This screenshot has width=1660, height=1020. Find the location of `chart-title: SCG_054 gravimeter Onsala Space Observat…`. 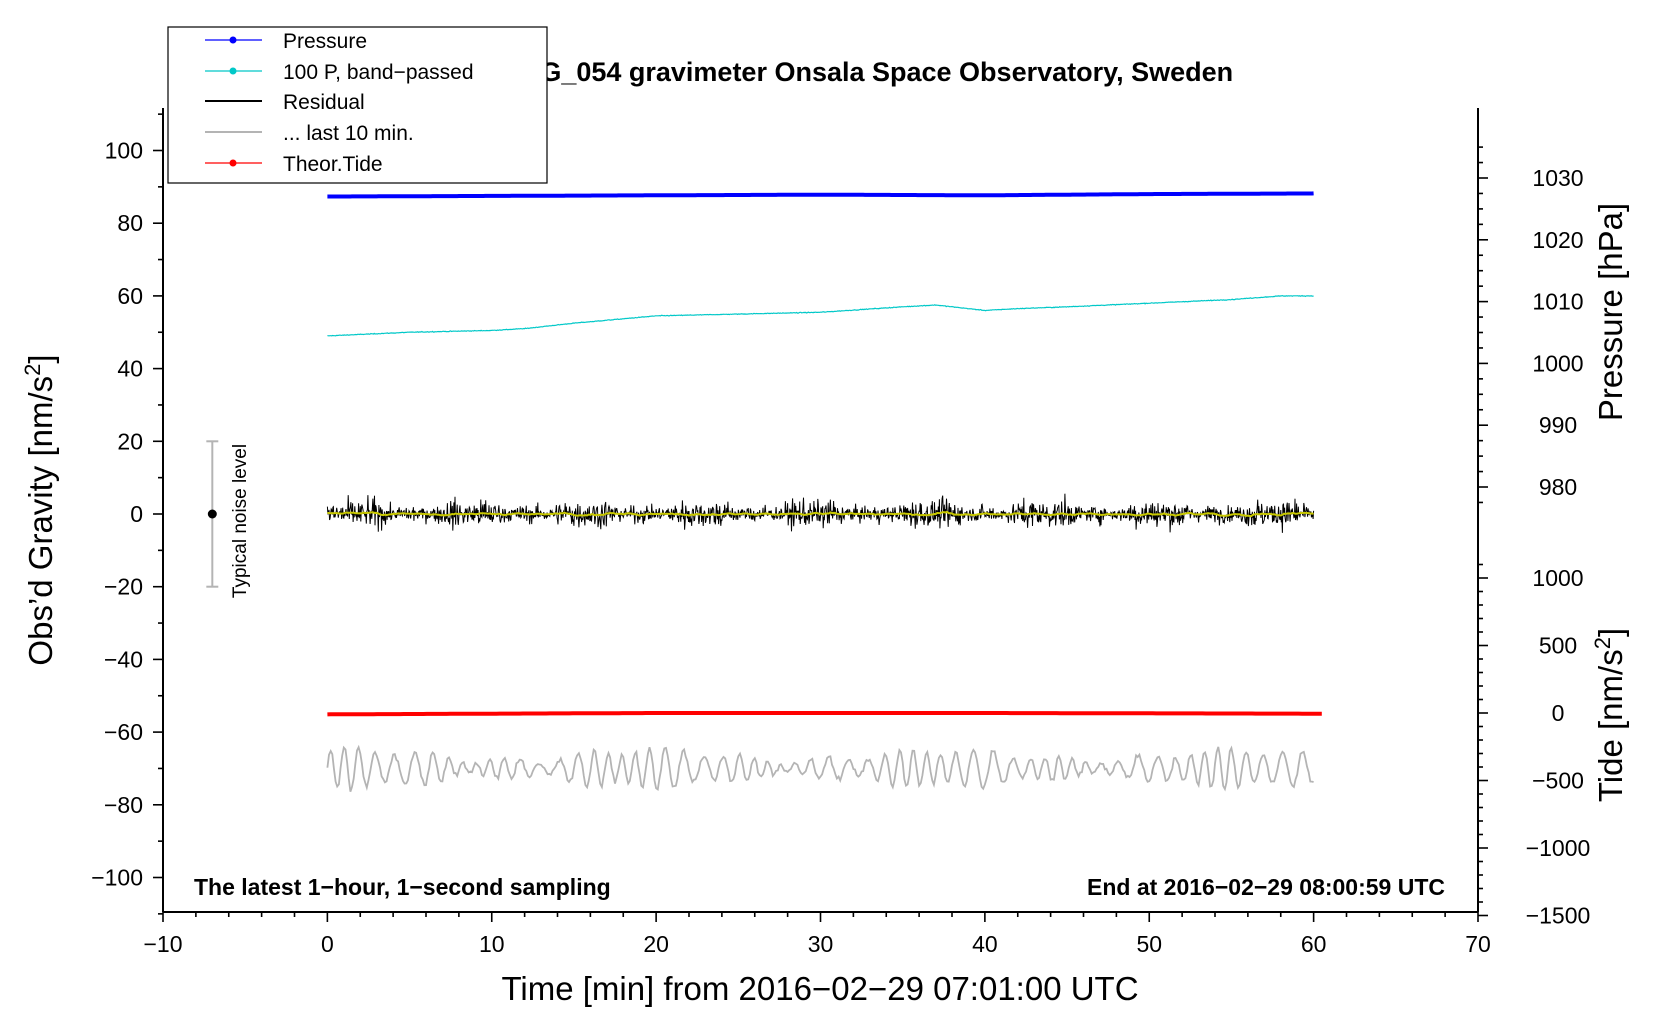

chart-title: SCG_054 gravimeter Onsala Space Observat… is located at coordinates (868, 72).